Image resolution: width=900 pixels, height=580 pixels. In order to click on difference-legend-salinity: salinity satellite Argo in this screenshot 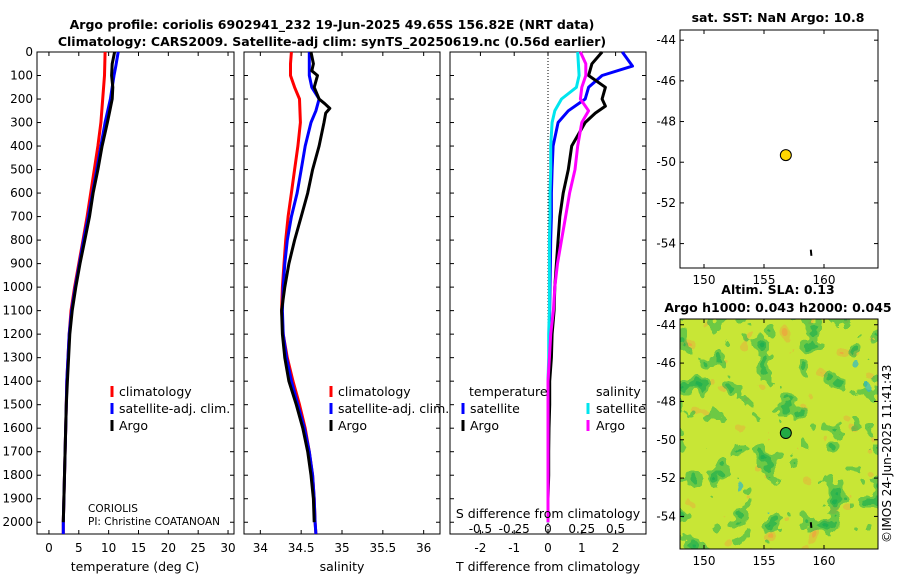, I will do `click(616, 408)`.